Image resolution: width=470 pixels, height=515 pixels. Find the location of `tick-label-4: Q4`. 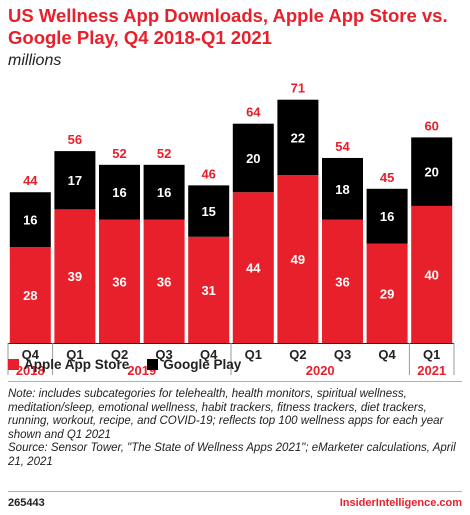

tick-label-4: Q4 is located at coordinates (209, 354).